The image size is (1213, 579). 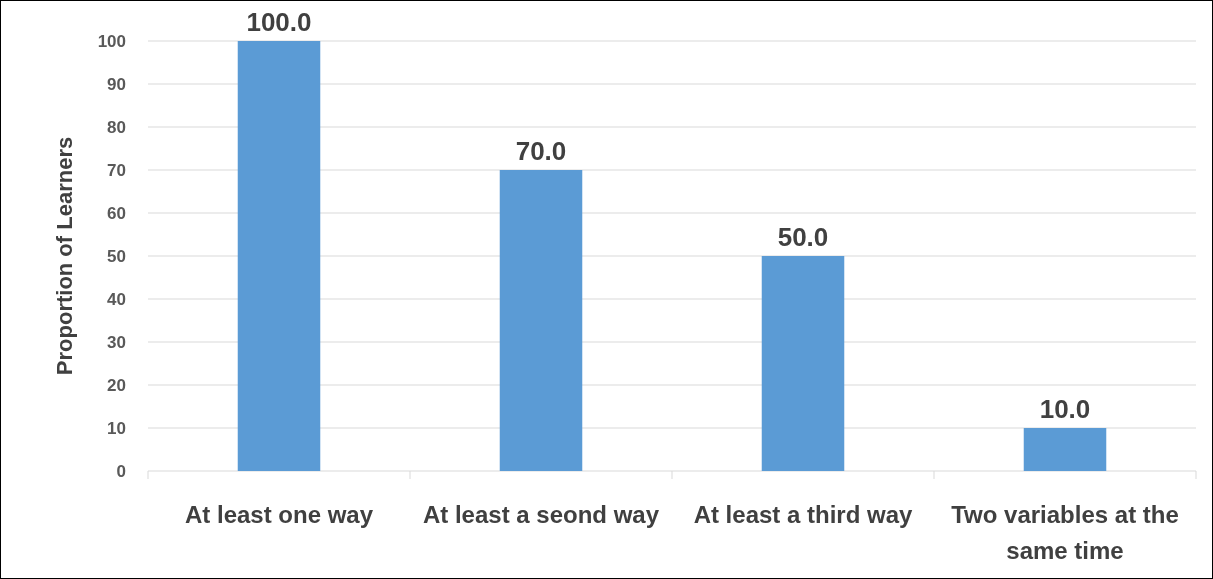 I want to click on y-tick-label: 90, so click(x=116, y=84).